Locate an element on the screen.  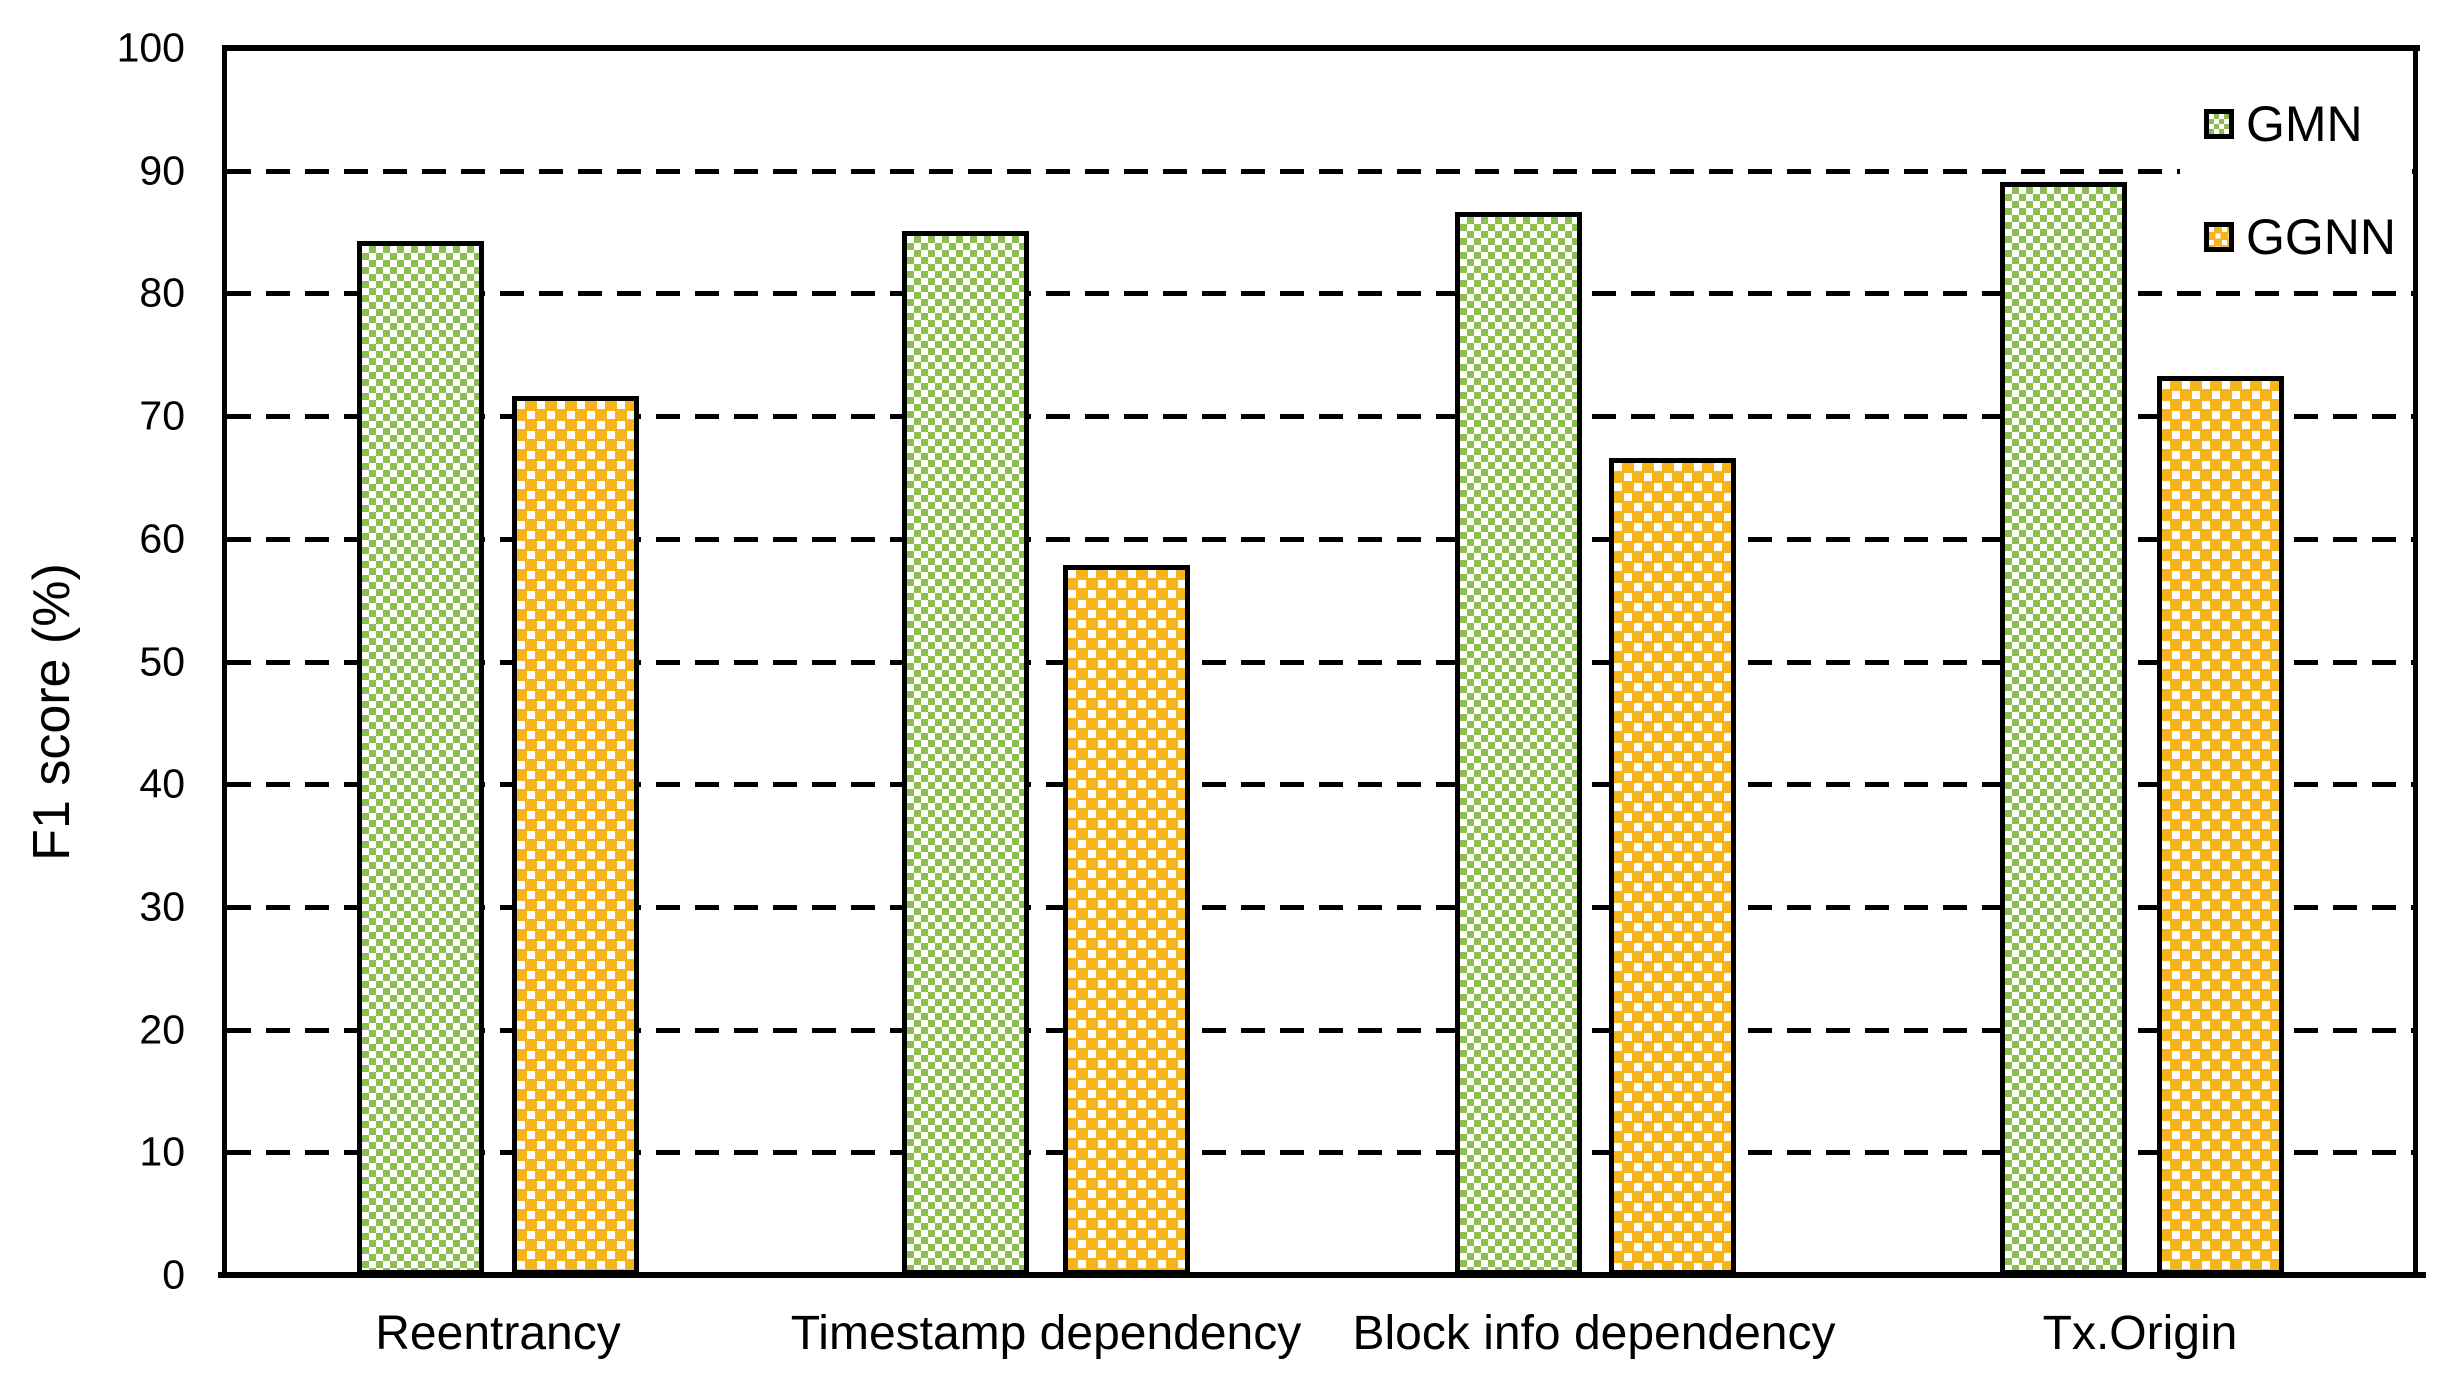
y-tick-label-10: 10 is located at coordinates (162, 1151).